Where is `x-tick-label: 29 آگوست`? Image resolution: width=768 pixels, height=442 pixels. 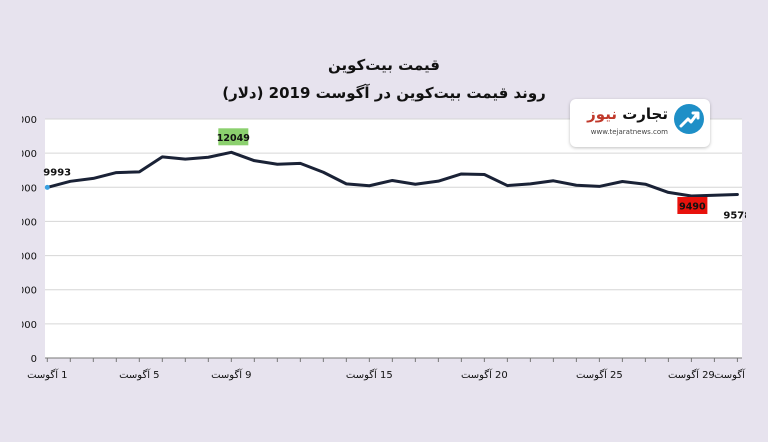 x-tick-label: 29 آگوست is located at coordinates (691, 374).